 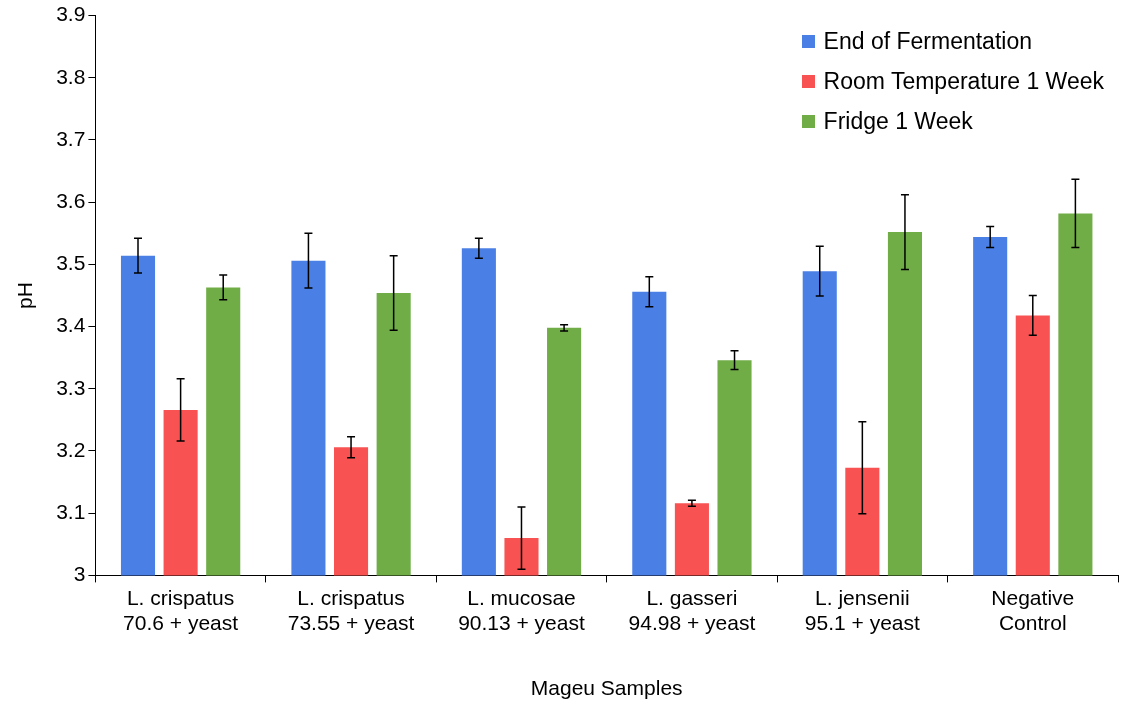 What do you see at coordinates (71, 511) in the screenshot?
I see `y-tick-label: 3.1` at bounding box center [71, 511].